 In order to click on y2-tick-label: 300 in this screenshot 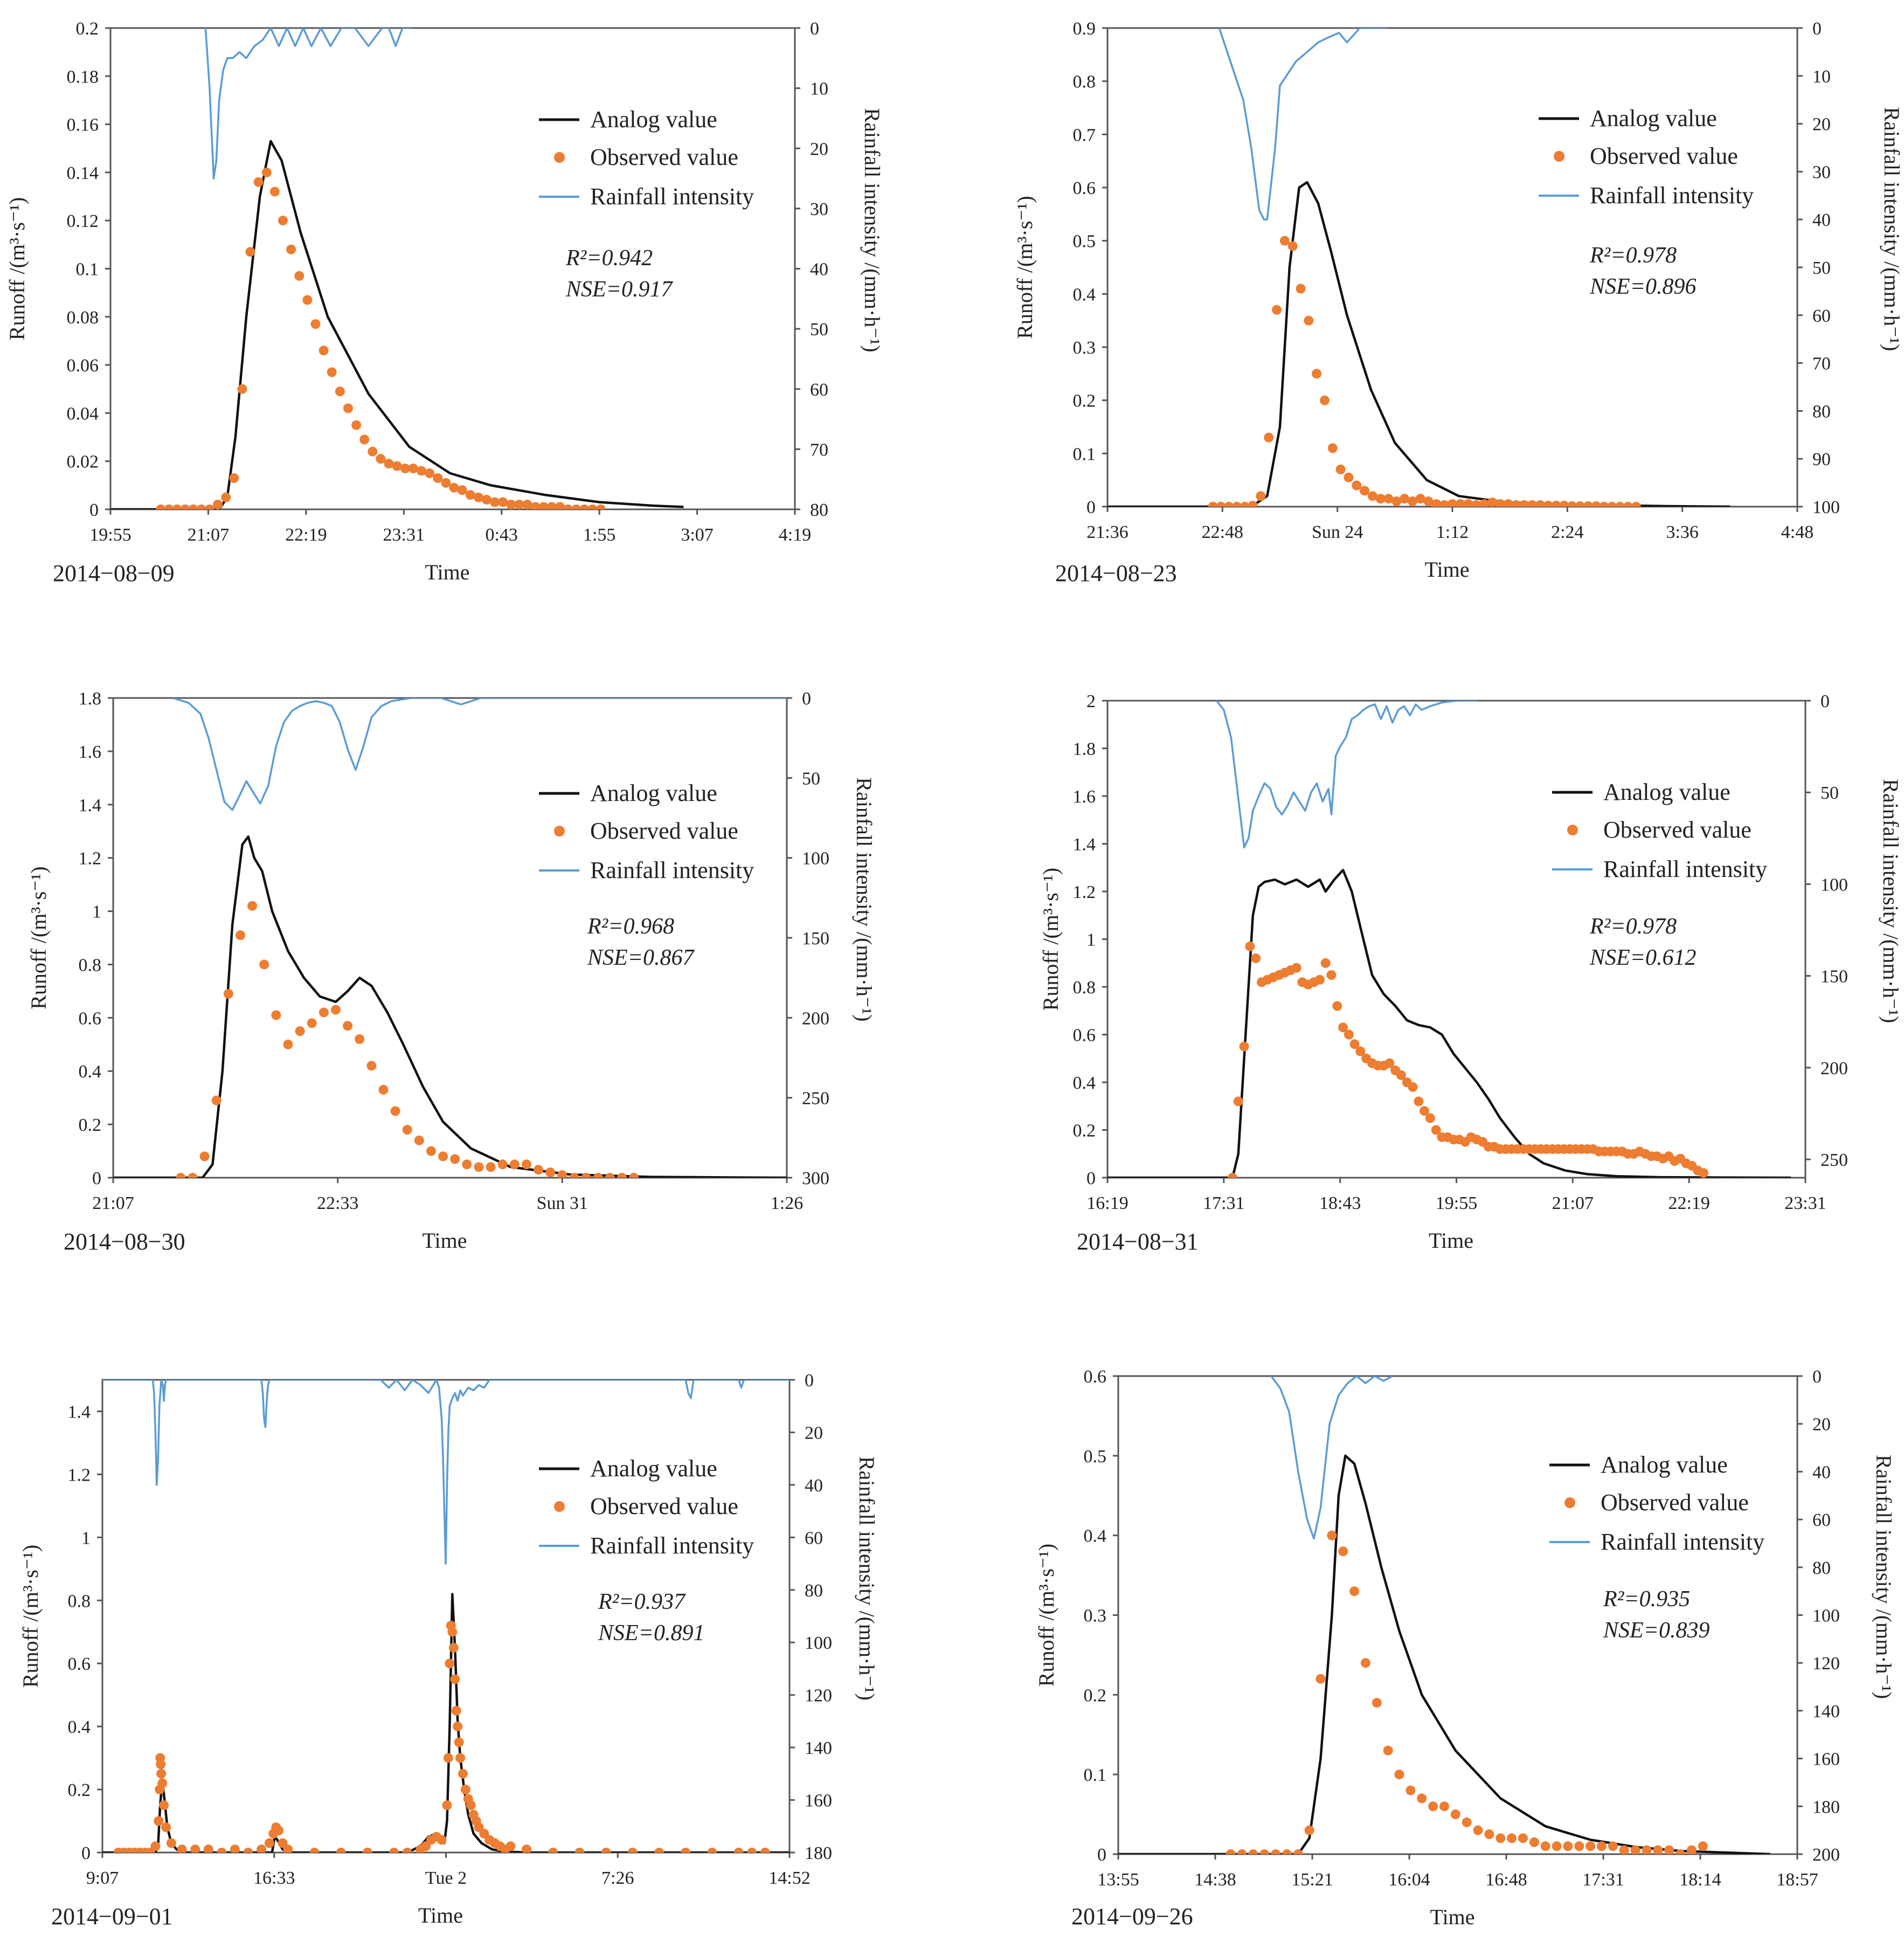, I will do `click(815, 1178)`.